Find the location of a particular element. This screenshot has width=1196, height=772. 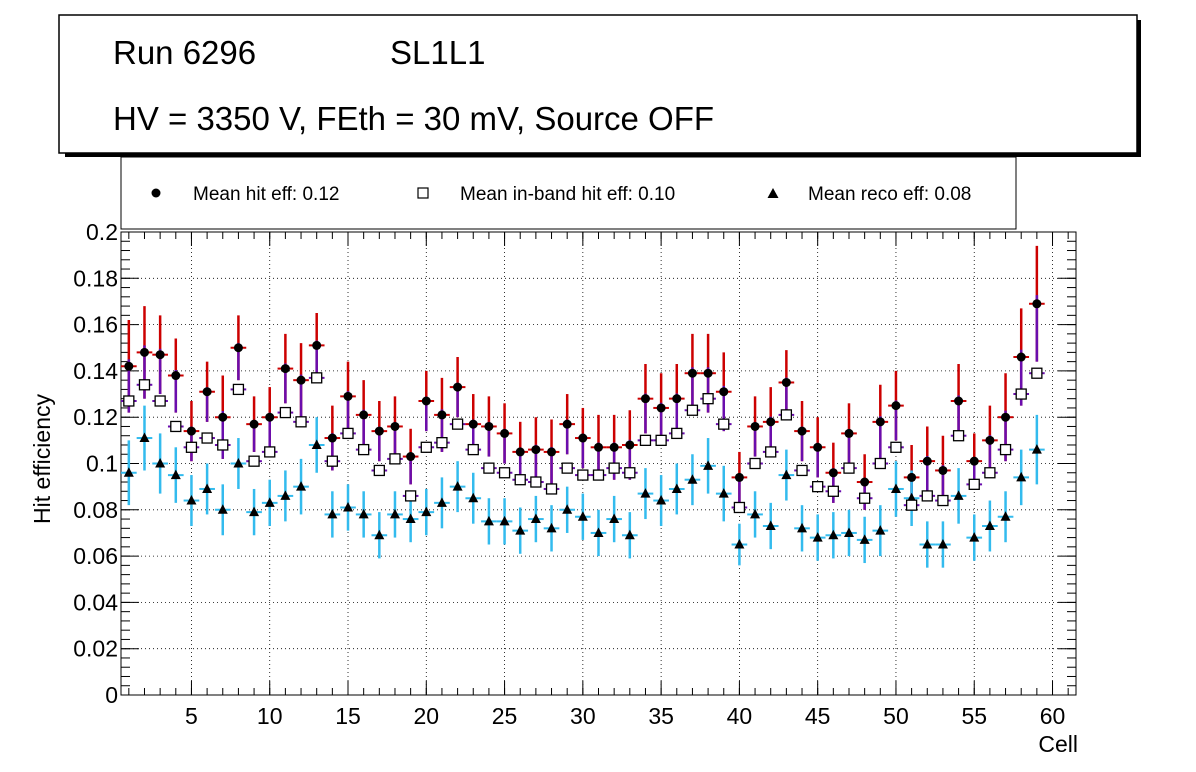

x-tick-label: 60 is located at coordinates (1053, 716).